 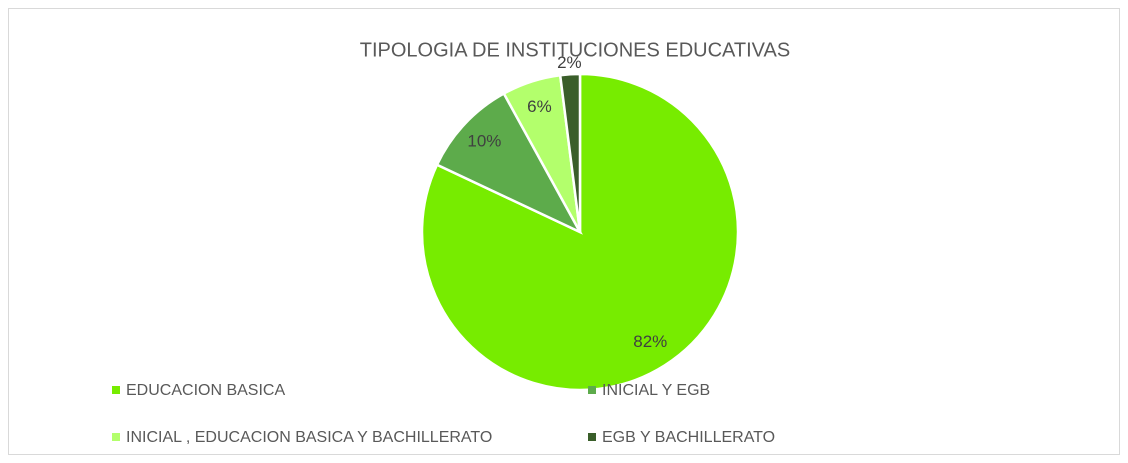 What do you see at coordinates (484, 141) in the screenshot?
I see `data-label: 10%` at bounding box center [484, 141].